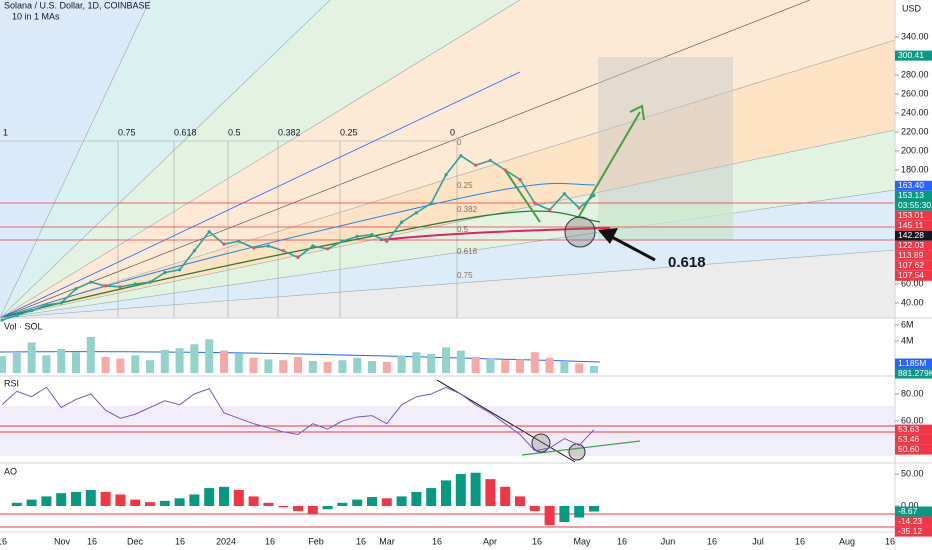 The image size is (932, 550). What do you see at coordinates (909, 449) in the screenshot?
I see `price-label: 50.60` at bounding box center [909, 449].